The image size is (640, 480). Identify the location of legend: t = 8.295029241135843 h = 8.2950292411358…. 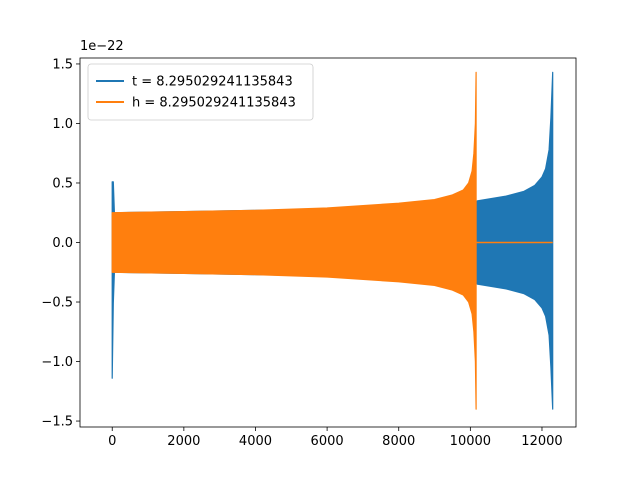
(200, 92).